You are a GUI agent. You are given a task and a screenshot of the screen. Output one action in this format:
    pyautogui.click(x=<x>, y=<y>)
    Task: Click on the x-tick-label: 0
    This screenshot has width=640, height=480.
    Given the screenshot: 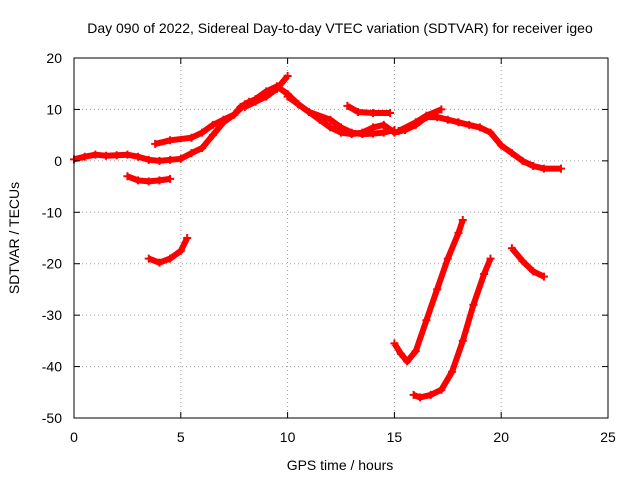 What is the action you would take?
    pyautogui.click(x=74, y=437)
    